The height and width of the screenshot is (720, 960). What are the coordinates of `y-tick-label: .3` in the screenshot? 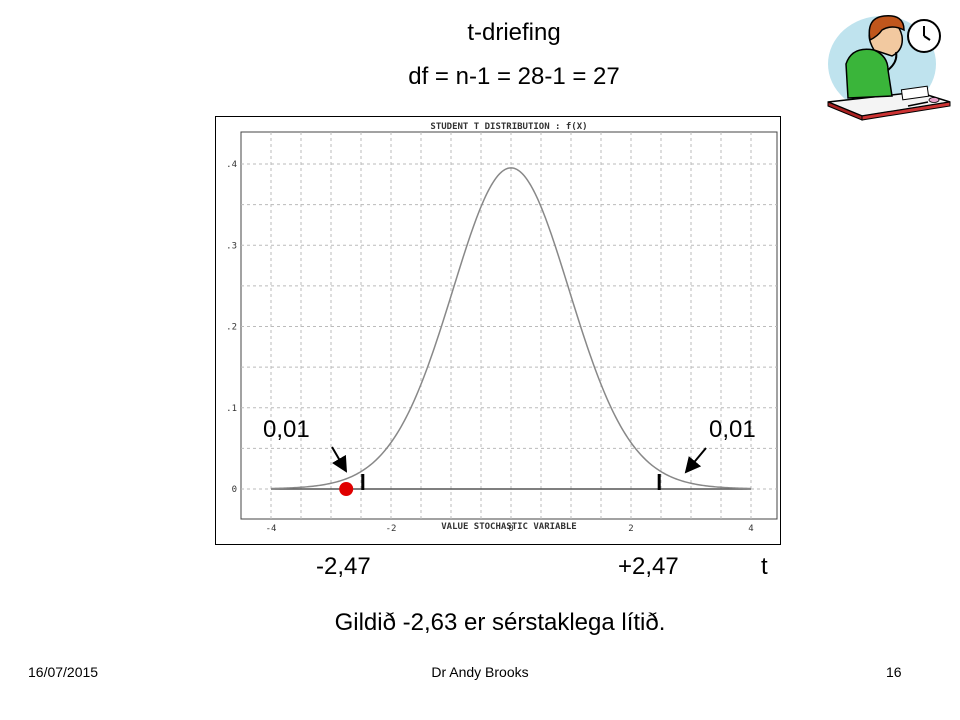 It's located at (231, 246).